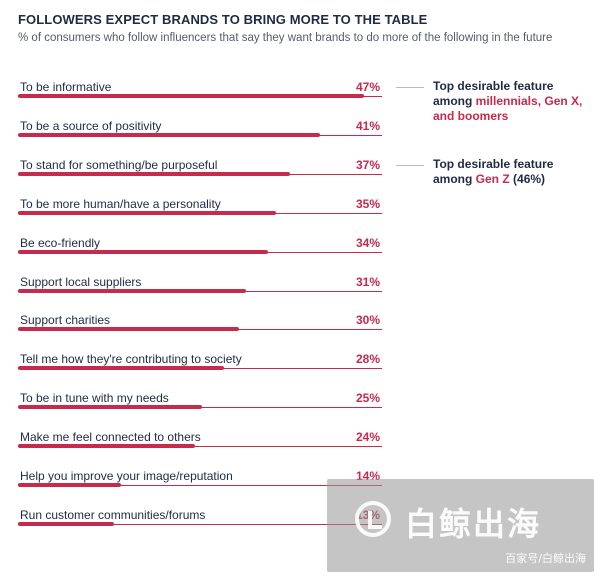 Image resolution: width=600 pixels, height=578 pixels. I want to click on category-label: Support local suppliers, so click(81, 281).